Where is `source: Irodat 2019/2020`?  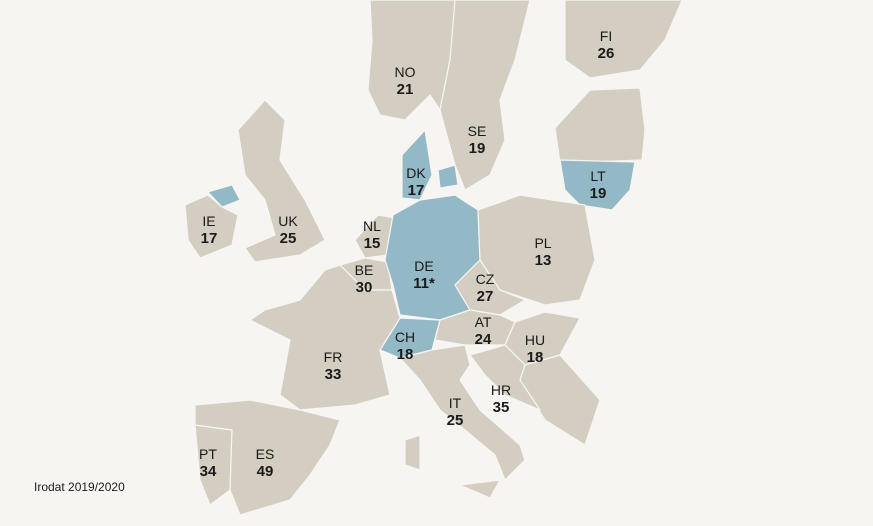
source: Irodat 2019/2020 is located at coordinates (79, 487).